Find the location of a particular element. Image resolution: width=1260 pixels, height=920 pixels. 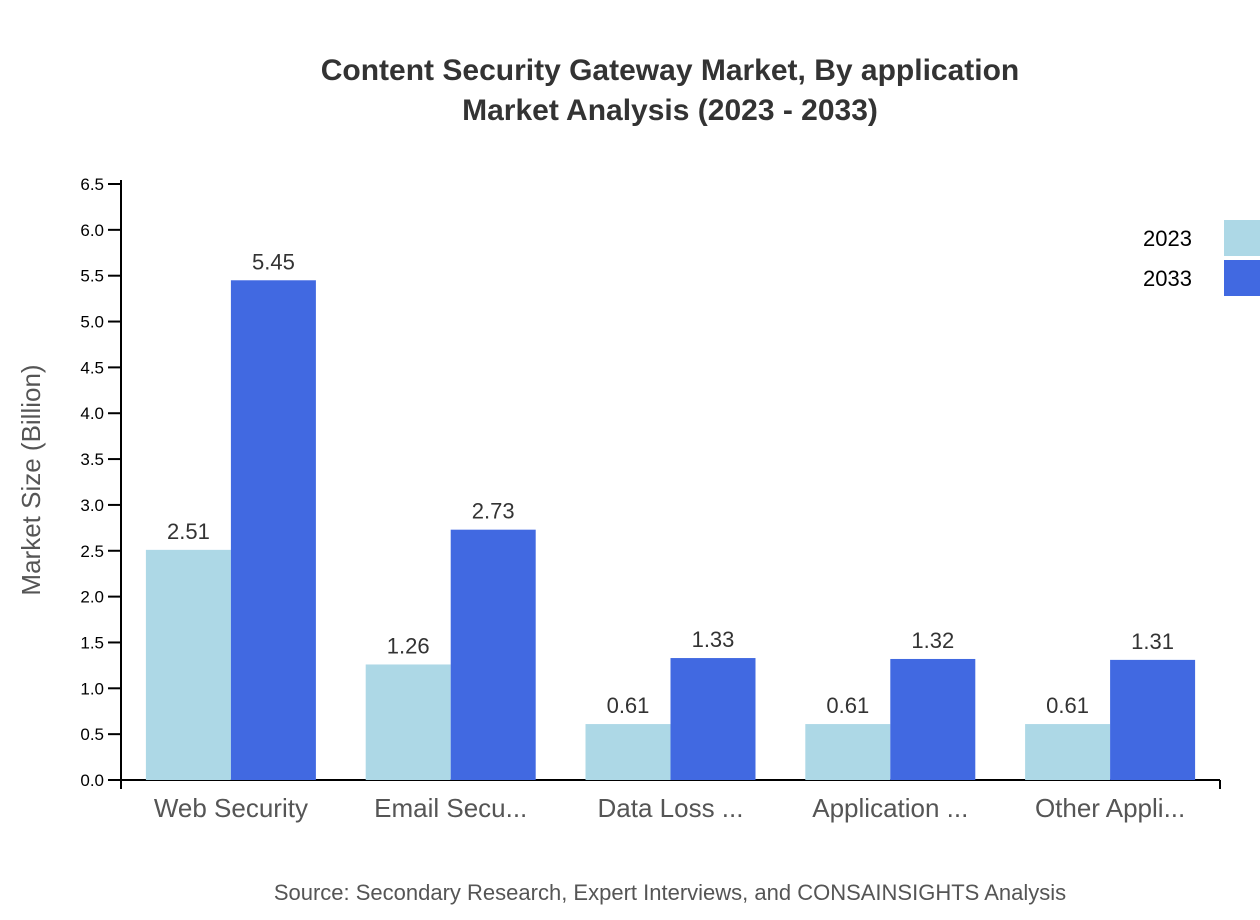

y-tick-label: 5.5 is located at coordinates (92, 276).